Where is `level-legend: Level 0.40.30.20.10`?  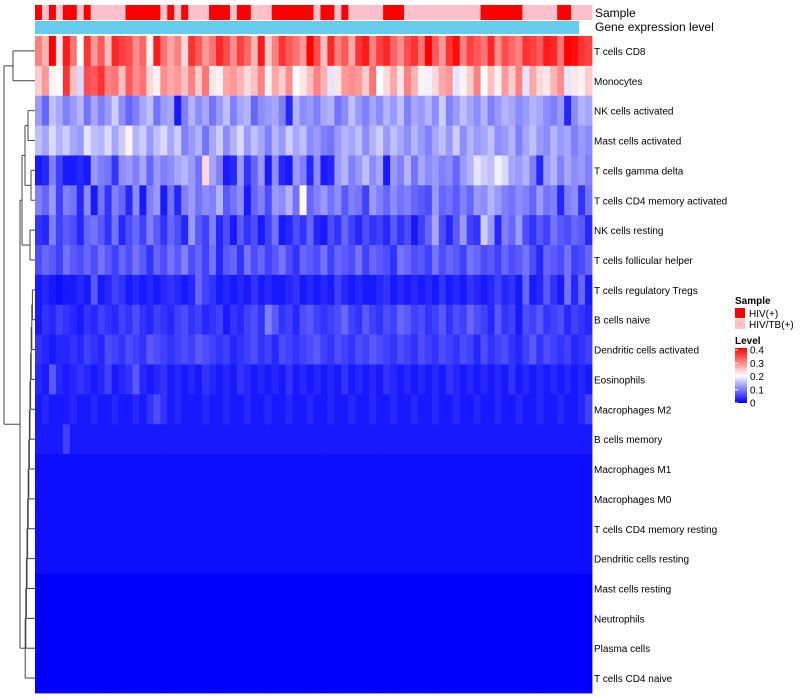 level-legend: Level 0.40.30.20.10 is located at coordinates (749, 373).